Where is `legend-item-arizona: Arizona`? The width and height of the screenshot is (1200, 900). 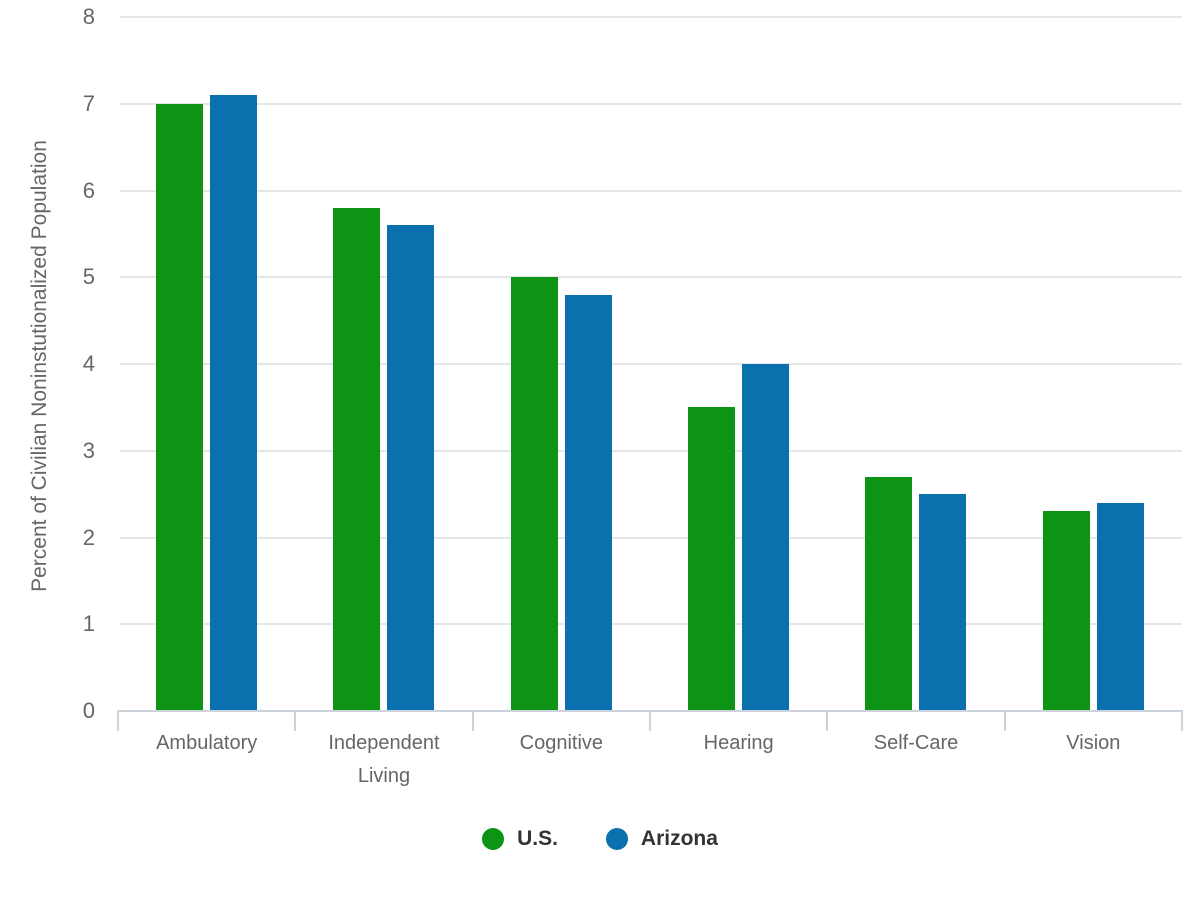
legend-item-arizona: Arizona is located at coordinates (661, 839).